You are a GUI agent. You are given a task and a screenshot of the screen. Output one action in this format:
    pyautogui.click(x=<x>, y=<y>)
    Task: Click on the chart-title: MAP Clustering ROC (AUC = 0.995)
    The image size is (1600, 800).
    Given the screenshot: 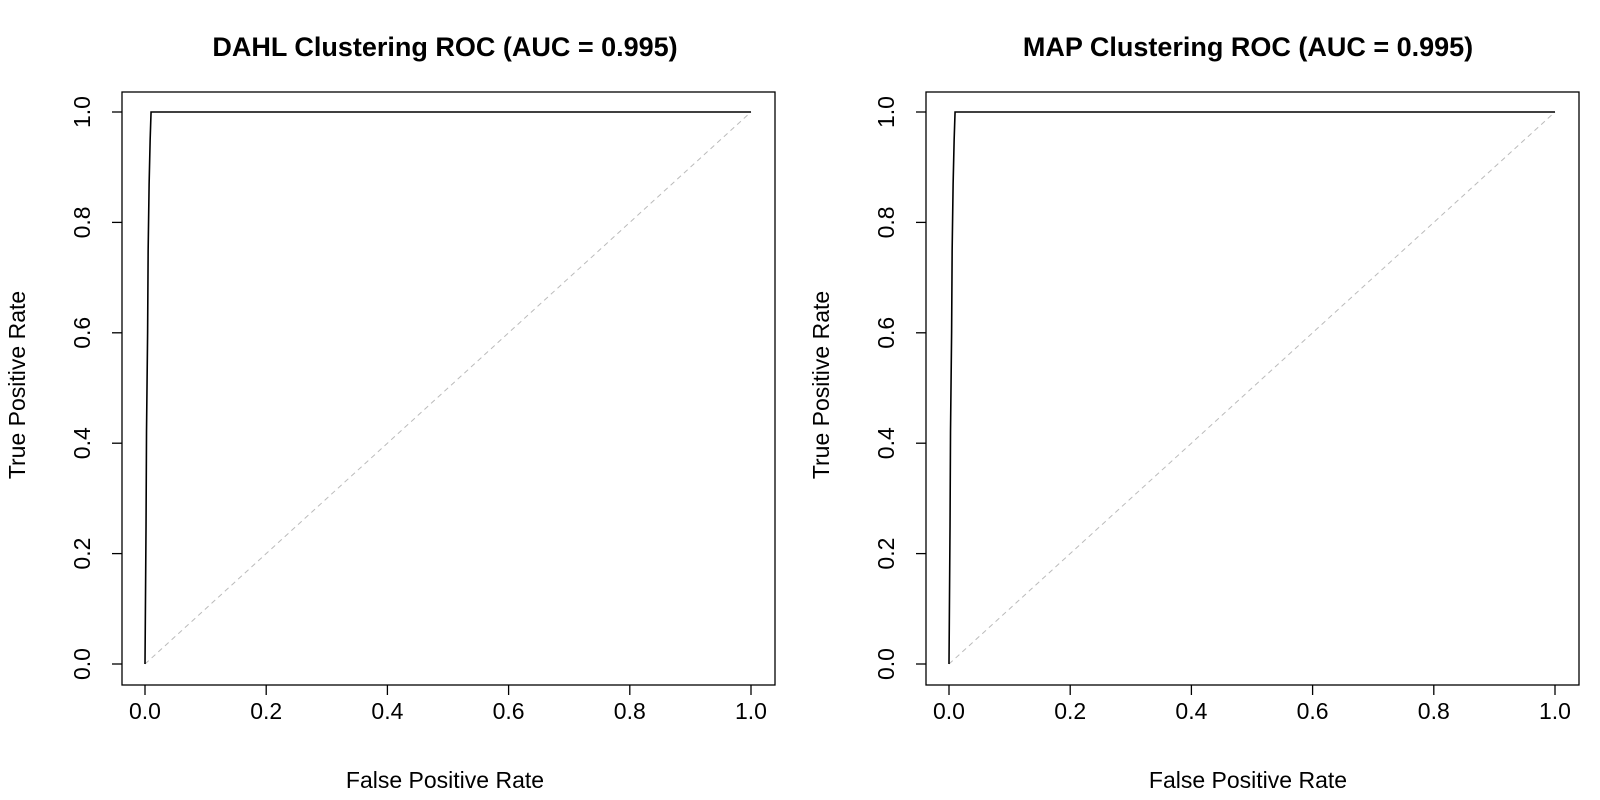 What is the action you would take?
    pyautogui.click(x=1248, y=47)
    